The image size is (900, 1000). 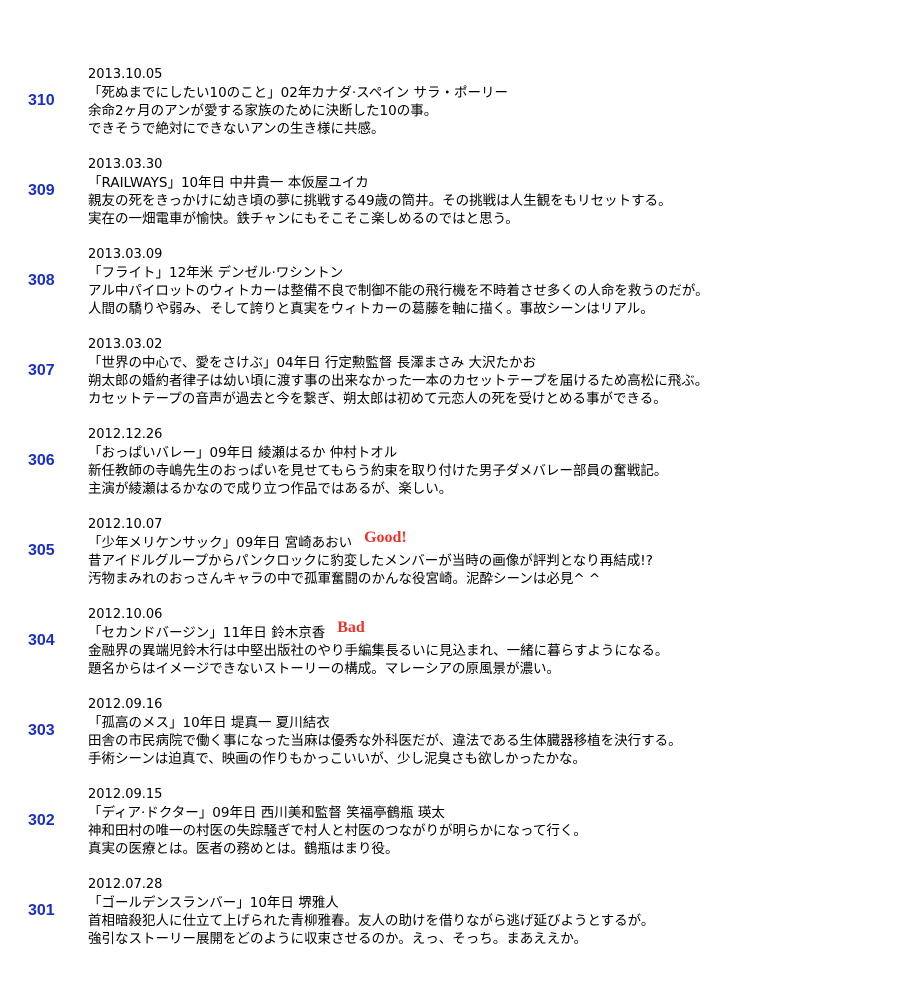 What do you see at coordinates (41, 460) in the screenshot?
I see `entry-number: 306` at bounding box center [41, 460].